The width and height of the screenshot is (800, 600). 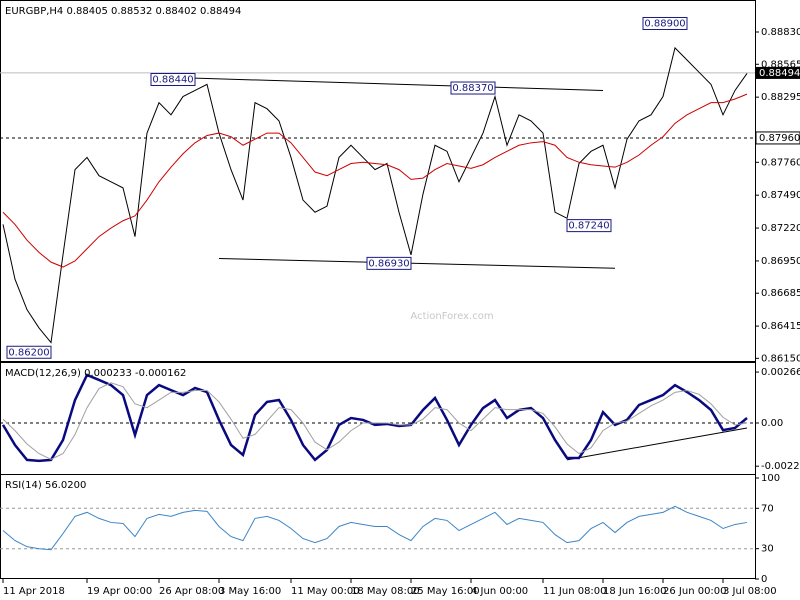 What do you see at coordinates (780, 97) in the screenshot?
I see `y-tick-label: 0.88295` at bounding box center [780, 97].